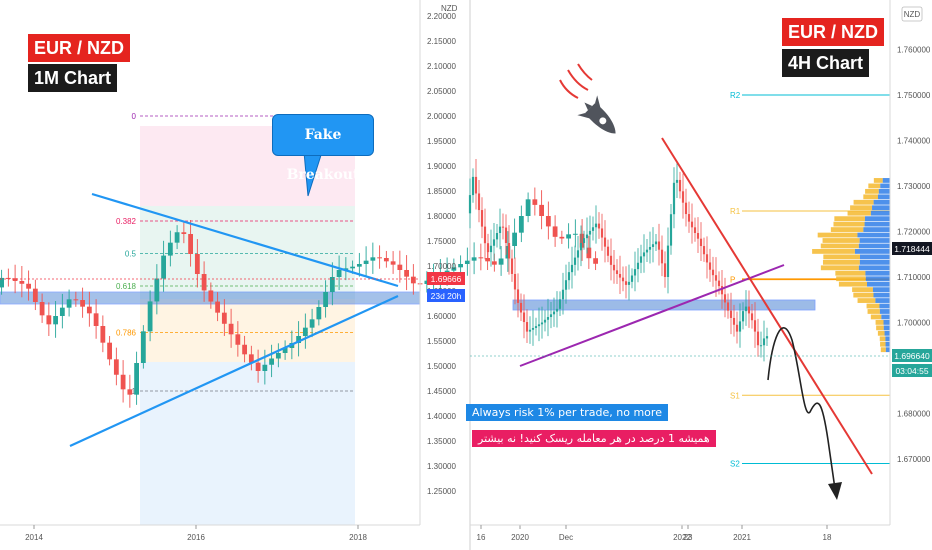 Image resolution: width=932 pixels, height=550 pixels. Describe the element at coordinates (914, 459) in the screenshot. I see `right-y-tick-label: 1.670000` at that location.